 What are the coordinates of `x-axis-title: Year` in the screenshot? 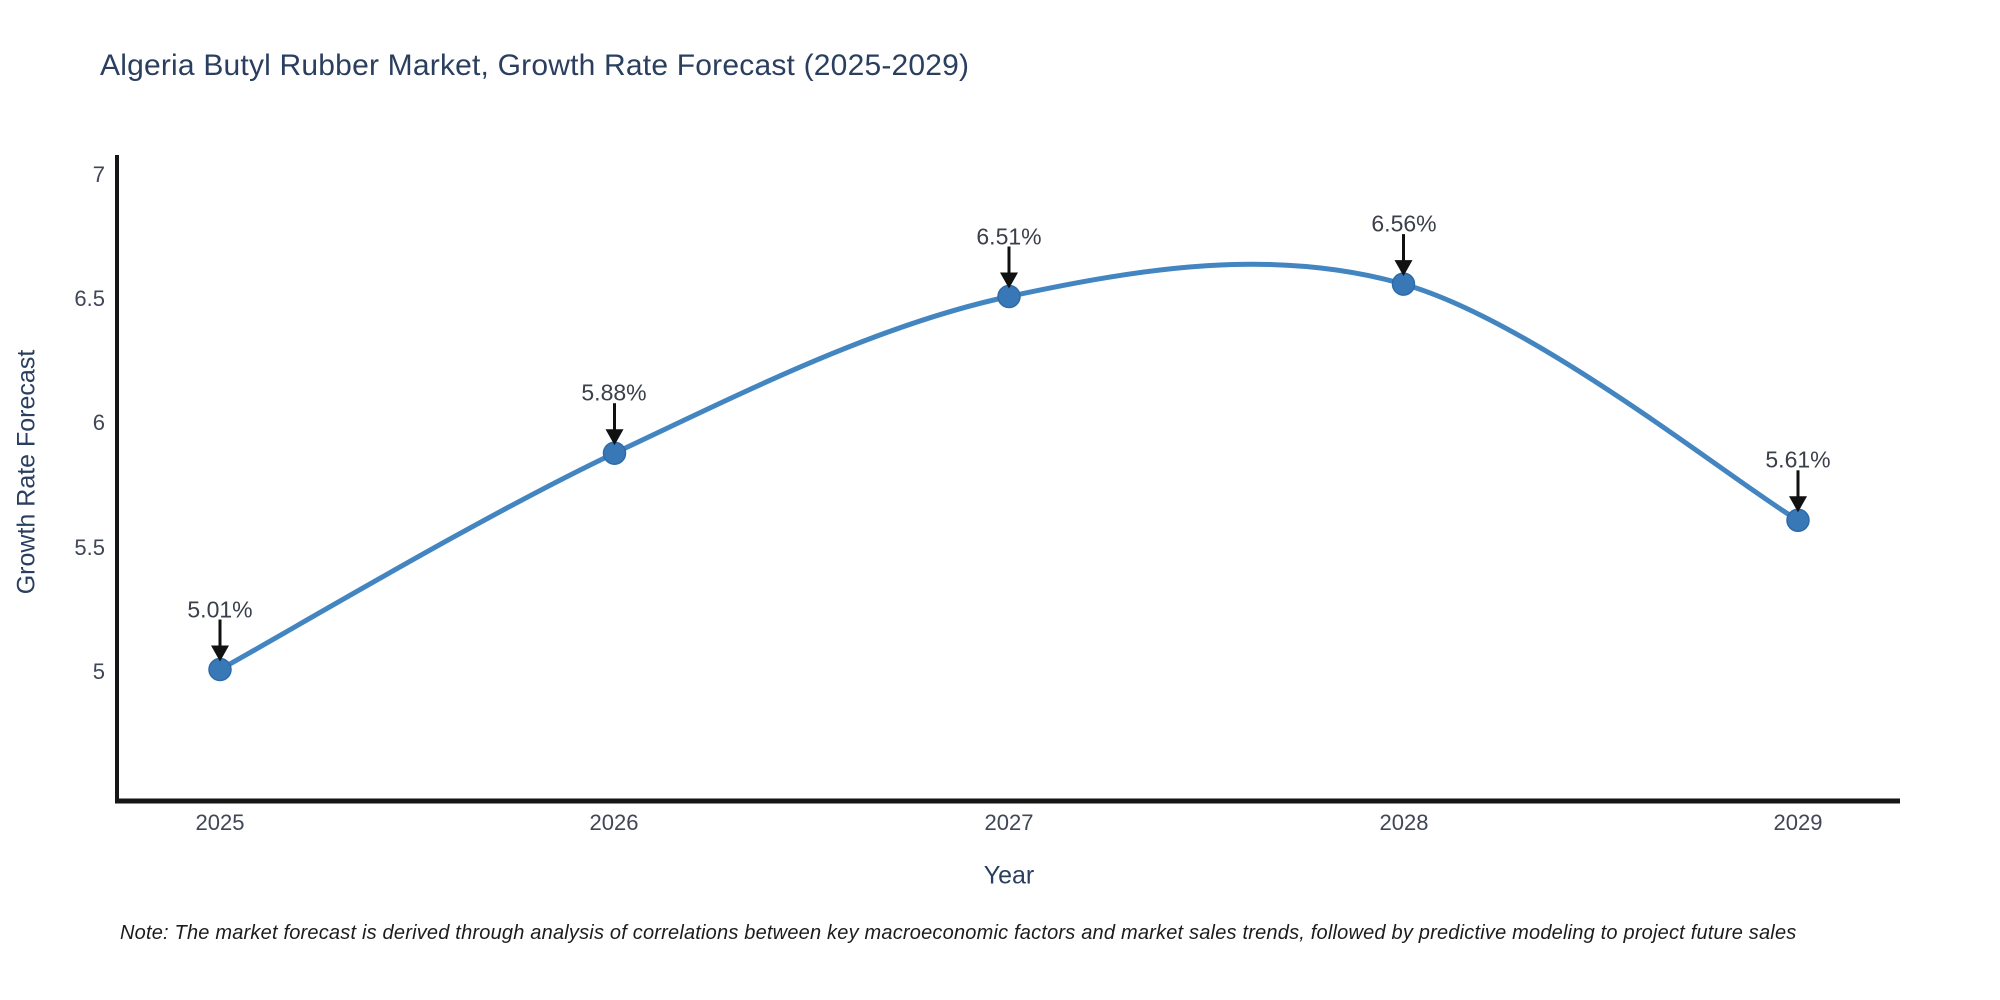 It's located at (1009, 875).